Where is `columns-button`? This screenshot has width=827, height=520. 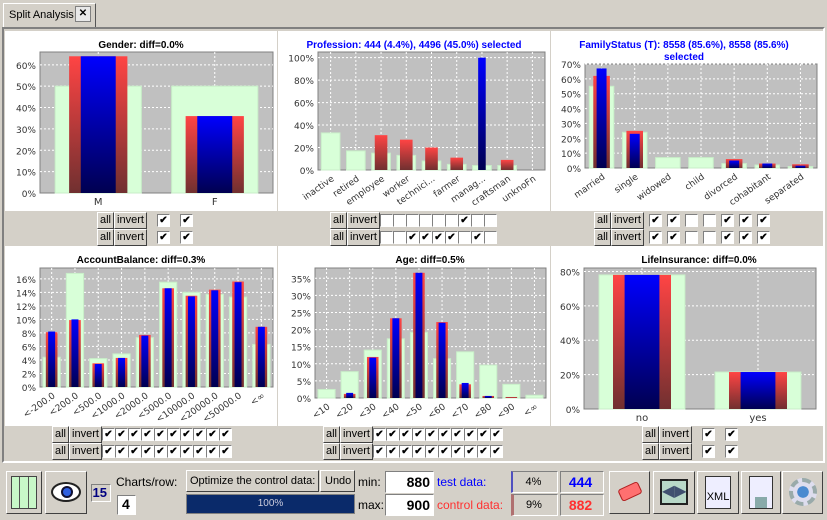
columns-button is located at coordinates (24, 492).